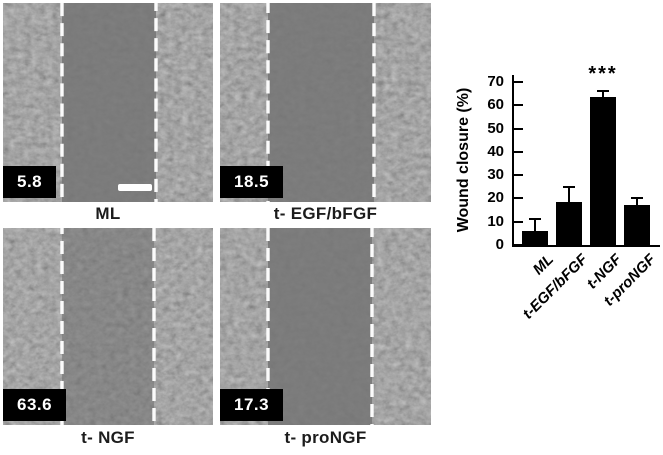  Describe the element at coordinates (495, 175) in the screenshot. I see `y-tick-label-30: 30` at that location.